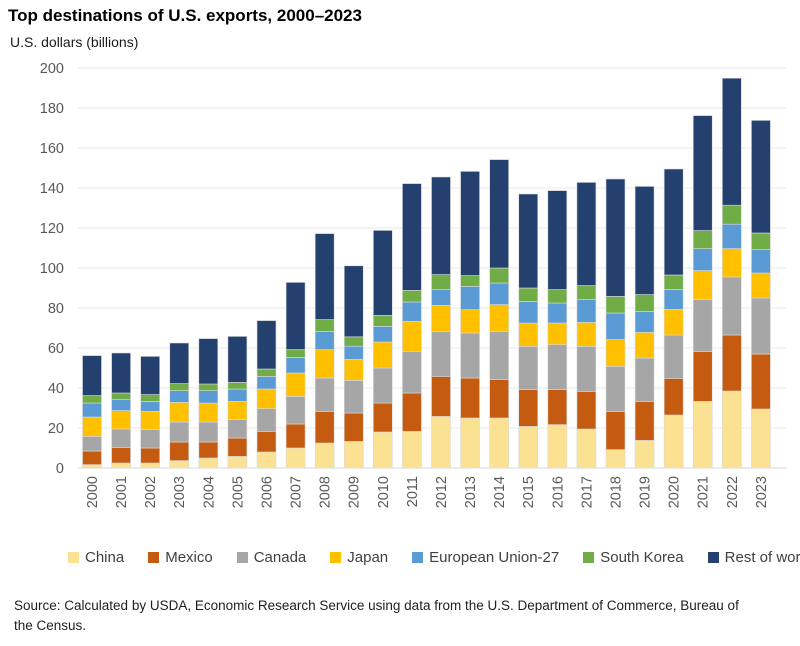 The width and height of the screenshot is (800, 646). What do you see at coordinates (499, 318) in the screenshot?
I see `bar-2014-japan` at bounding box center [499, 318].